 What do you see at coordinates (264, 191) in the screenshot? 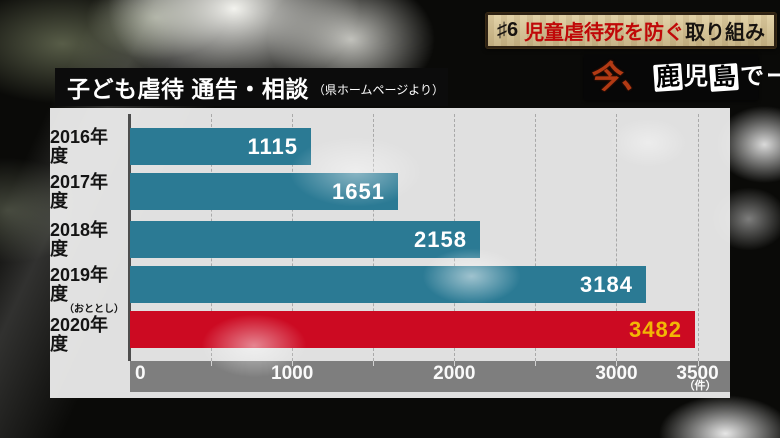
I see `bar: 1651` at bounding box center [264, 191].